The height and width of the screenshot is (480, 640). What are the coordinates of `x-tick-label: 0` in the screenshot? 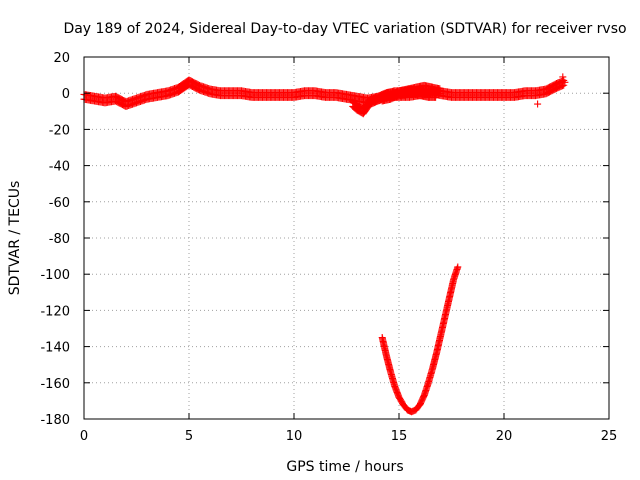 It's located at (84, 436).